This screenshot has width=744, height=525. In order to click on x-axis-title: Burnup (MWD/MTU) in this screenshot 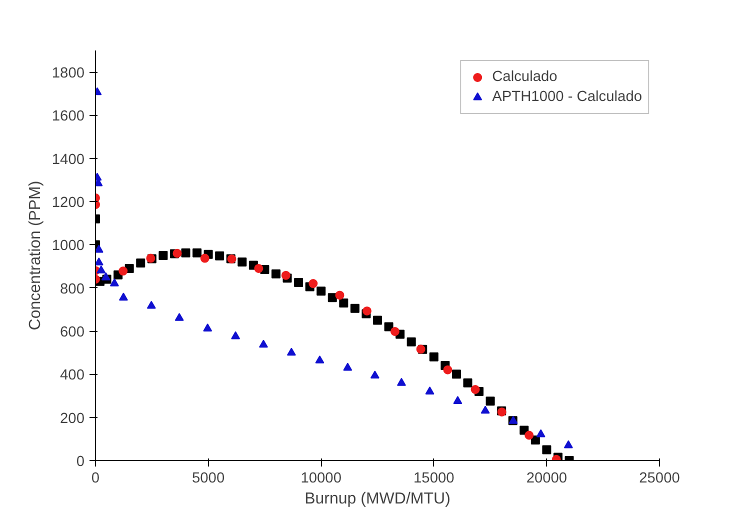, I will do `click(377, 499)`.